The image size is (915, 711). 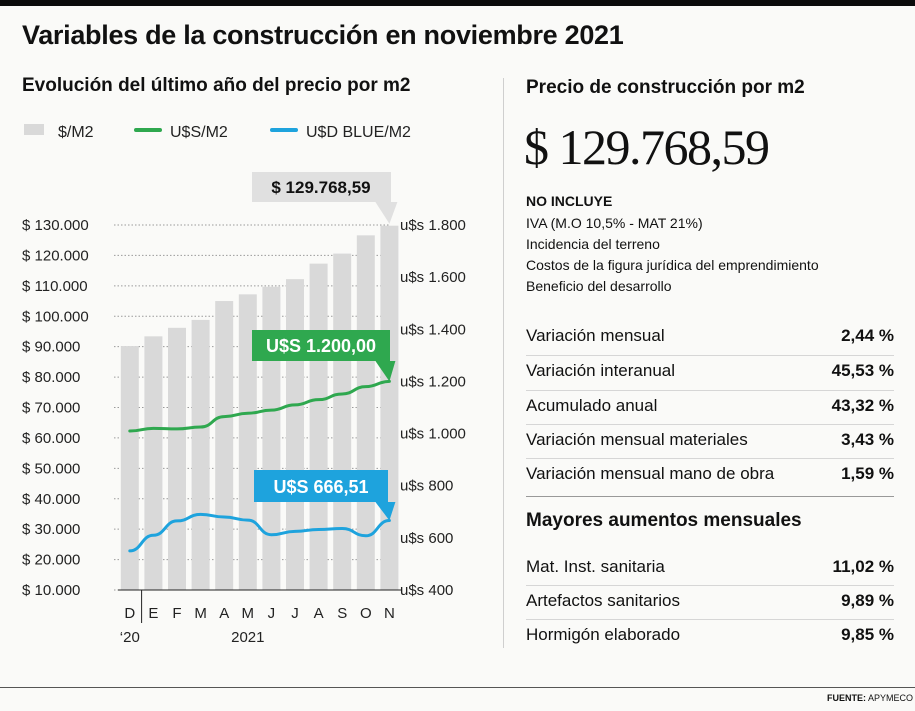 I want to click on source-credit: FUENTE: APYMECO, so click(x=870, y=698).